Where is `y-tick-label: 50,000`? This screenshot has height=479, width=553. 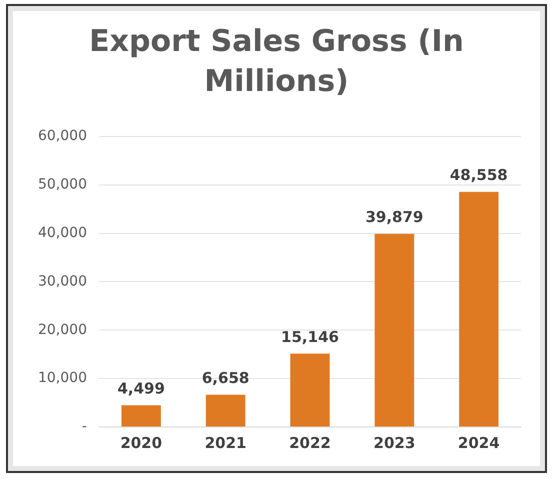
y-tick-label: 50,000 is located at coordinates (62, 184).